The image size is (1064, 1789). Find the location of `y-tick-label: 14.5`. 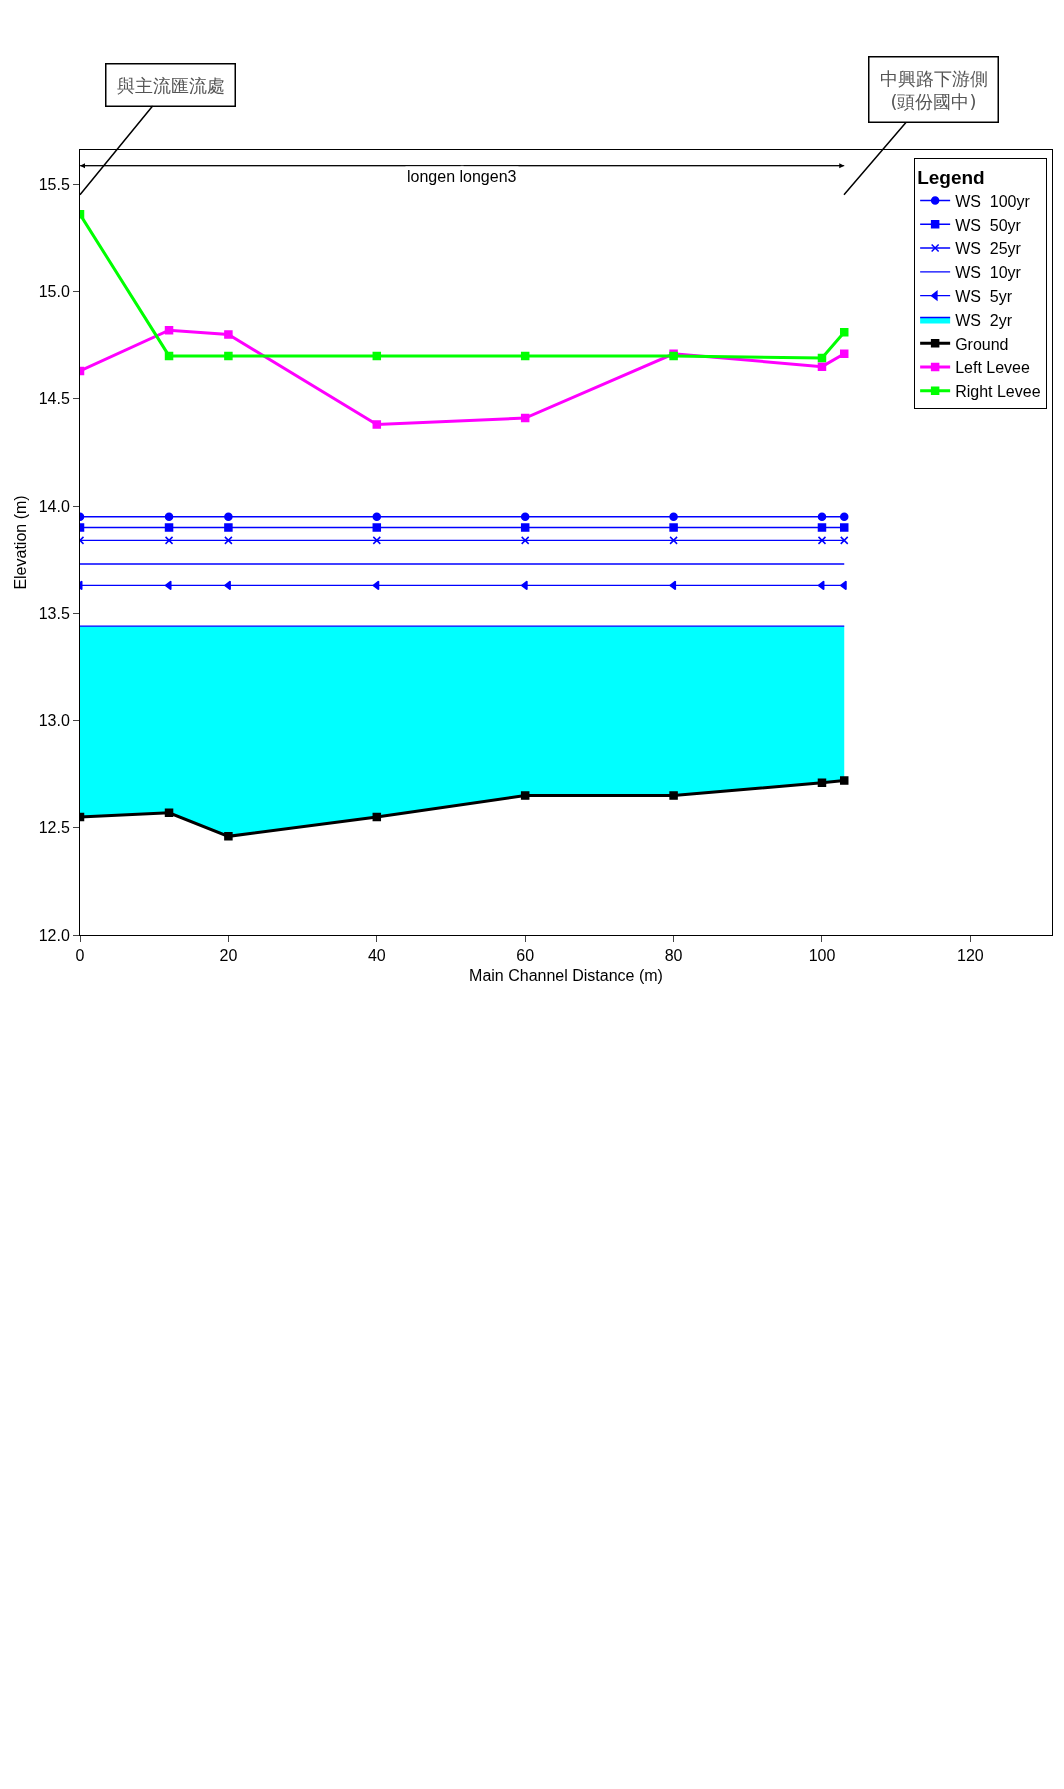

y-tick-label: 14.5 is located at coordinates (54, 399).